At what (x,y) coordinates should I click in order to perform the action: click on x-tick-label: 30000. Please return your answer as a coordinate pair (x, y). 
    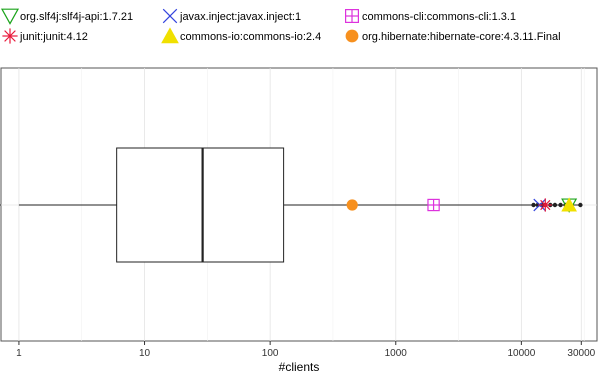
    Looking at the image, I should click on (581, 353).